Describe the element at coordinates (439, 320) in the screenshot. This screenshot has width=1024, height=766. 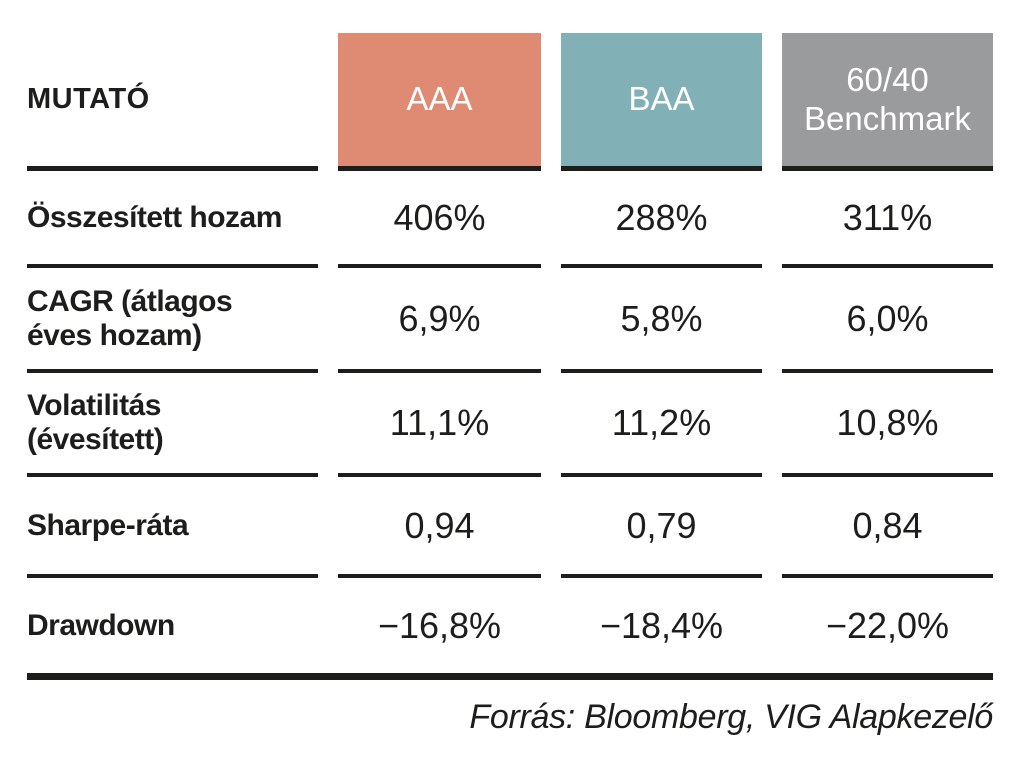
I see `cell-cagr-aaa: 6,9%` at that location.